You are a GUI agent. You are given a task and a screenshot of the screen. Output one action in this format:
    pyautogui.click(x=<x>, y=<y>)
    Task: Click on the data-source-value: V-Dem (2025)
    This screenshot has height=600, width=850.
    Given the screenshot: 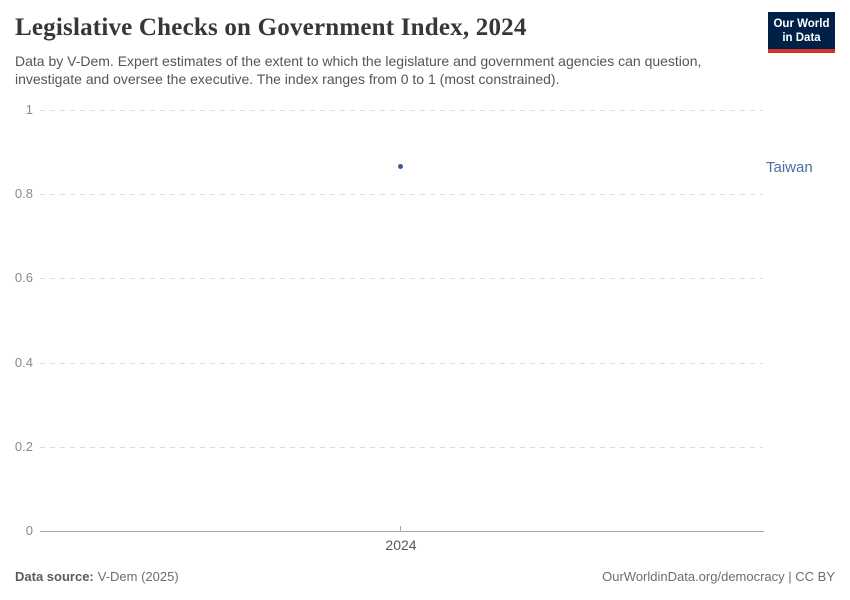 What is the action you would take?
    pyautogui.click(x=138, y=576)
    